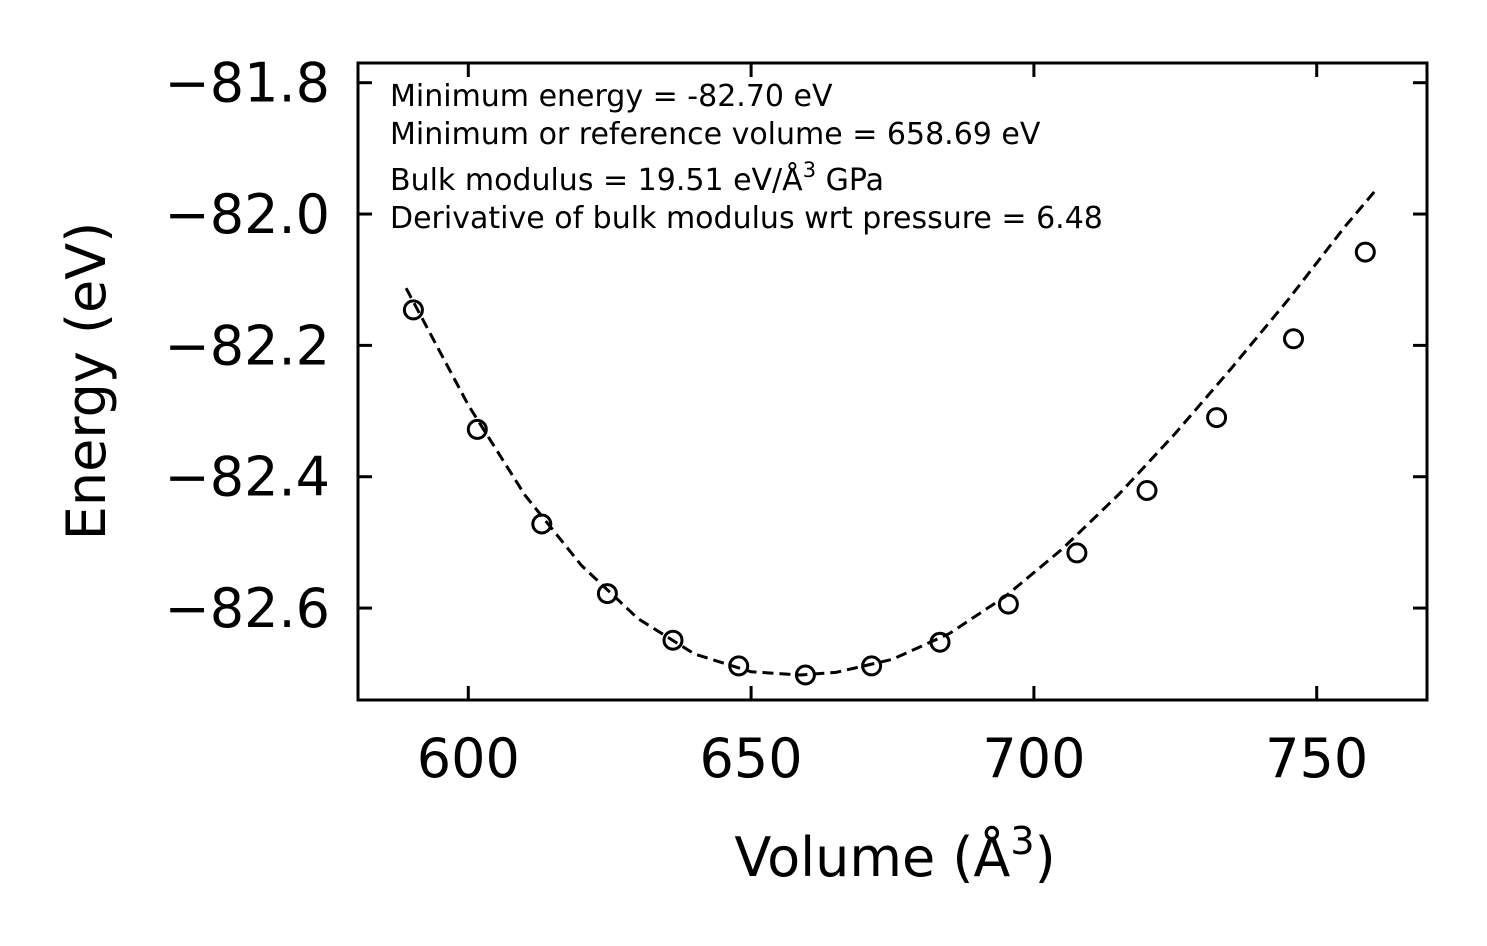 The image size is (1487, 946). Describe the element at coordinates (809, 170) in the screenshot. I see `annotation-bulk-modulus-sup: 3` at that location.